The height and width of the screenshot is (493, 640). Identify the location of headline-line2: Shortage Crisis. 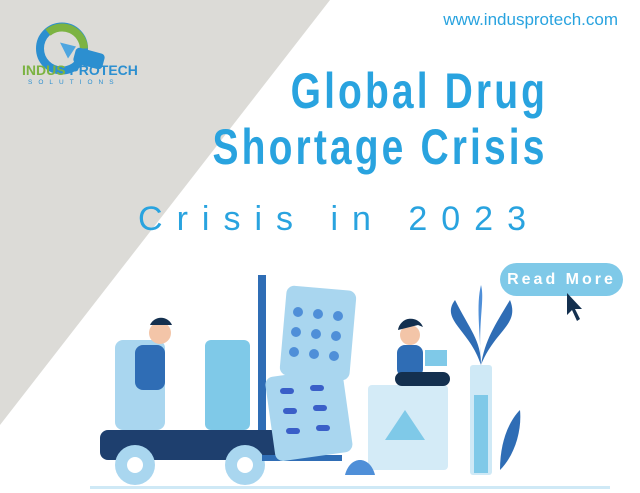
(380, 147).